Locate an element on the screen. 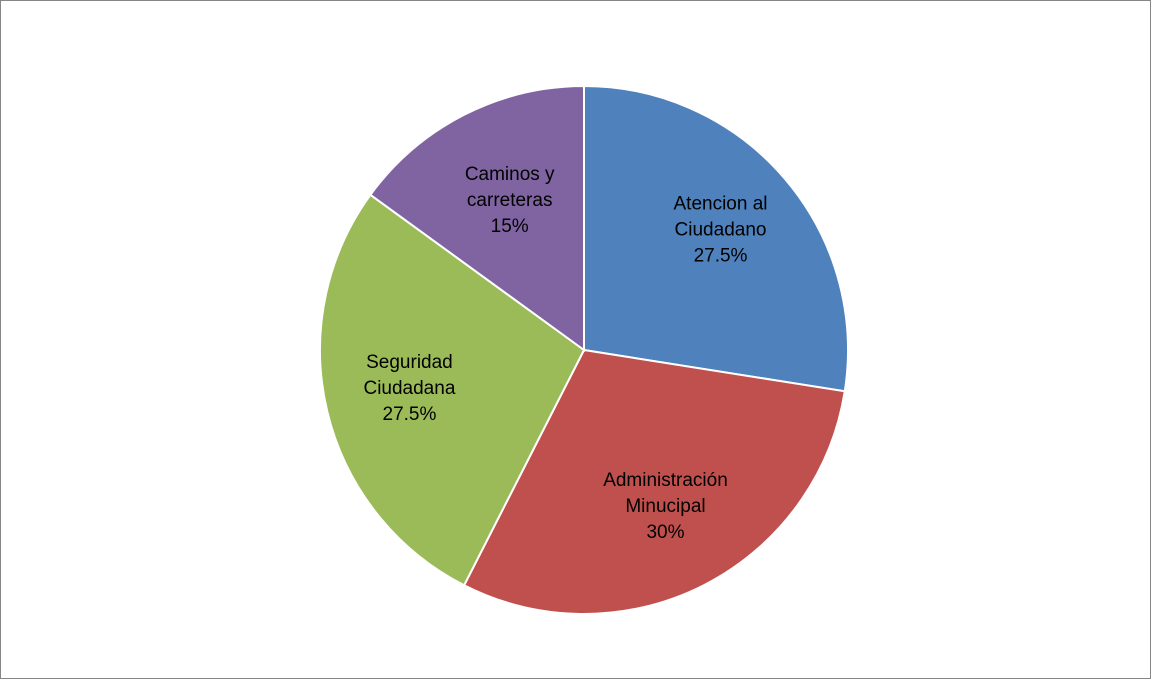 The height and width of the screenshot is (679, 1151). slice-value-label: 30% is located at coordinates (665, 532).